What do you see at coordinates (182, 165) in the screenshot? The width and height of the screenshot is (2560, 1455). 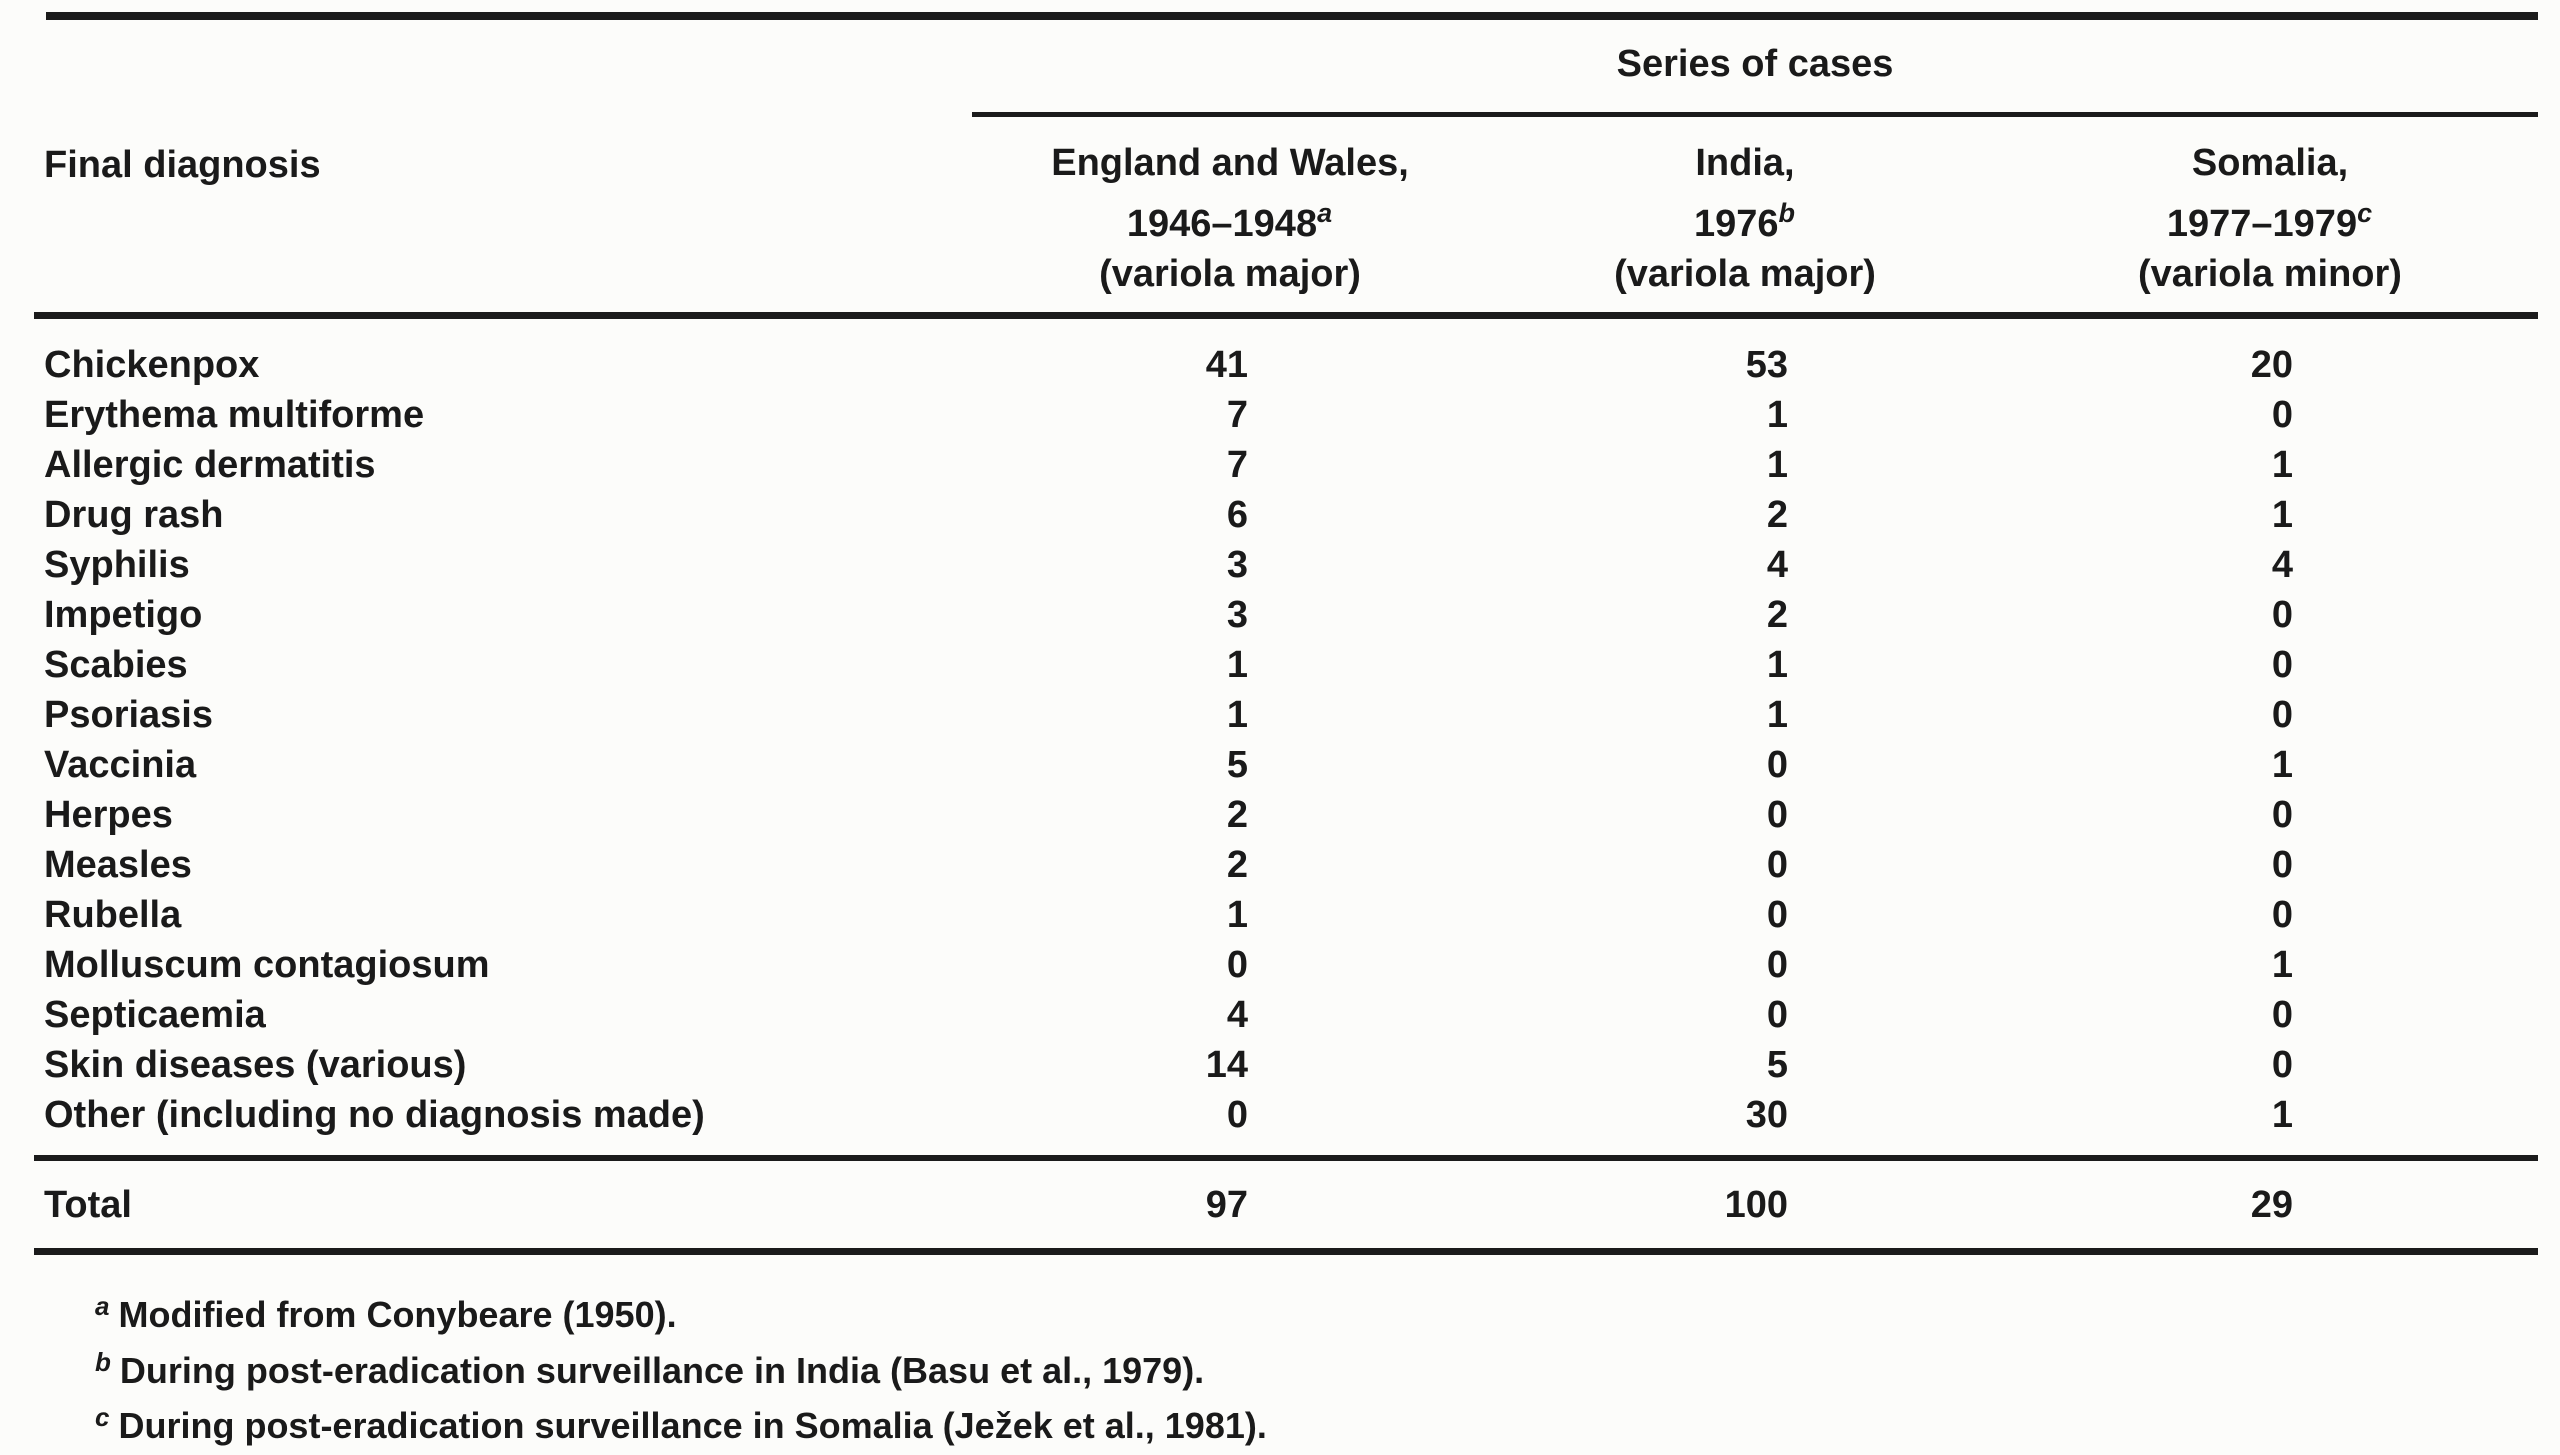 I see `final-diagnosis-header: Final diagnosis` at bounding box center [182, 165].